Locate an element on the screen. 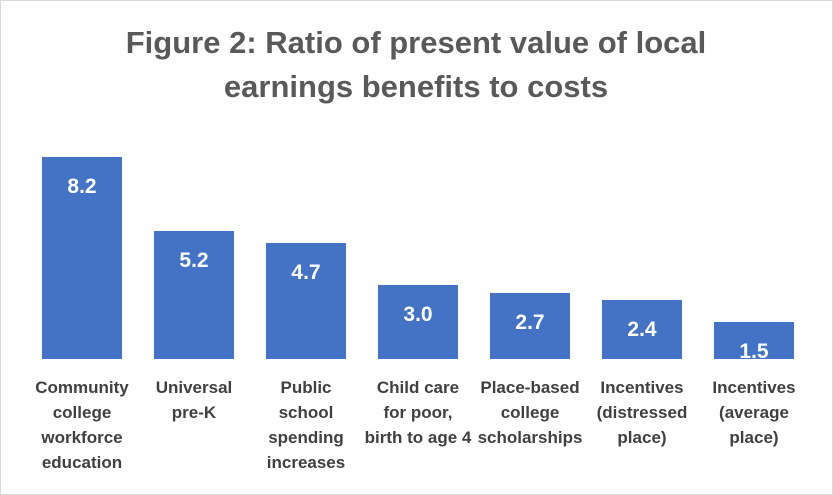 The height and width of the screenshot is (495, 833). data-label: 3.0 is located at coordinates (418, 315).